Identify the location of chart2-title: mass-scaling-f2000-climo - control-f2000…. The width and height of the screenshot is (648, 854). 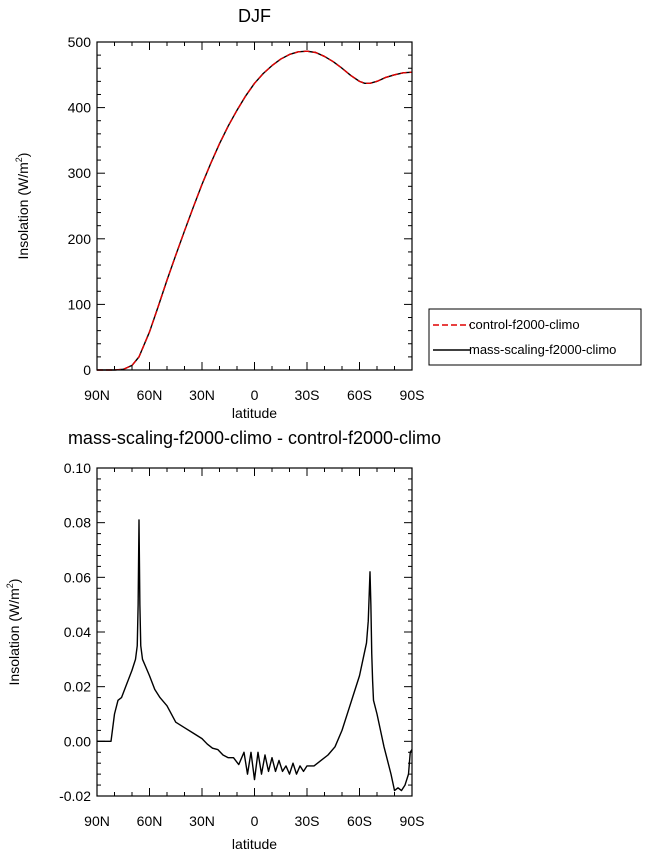
(254, 438).